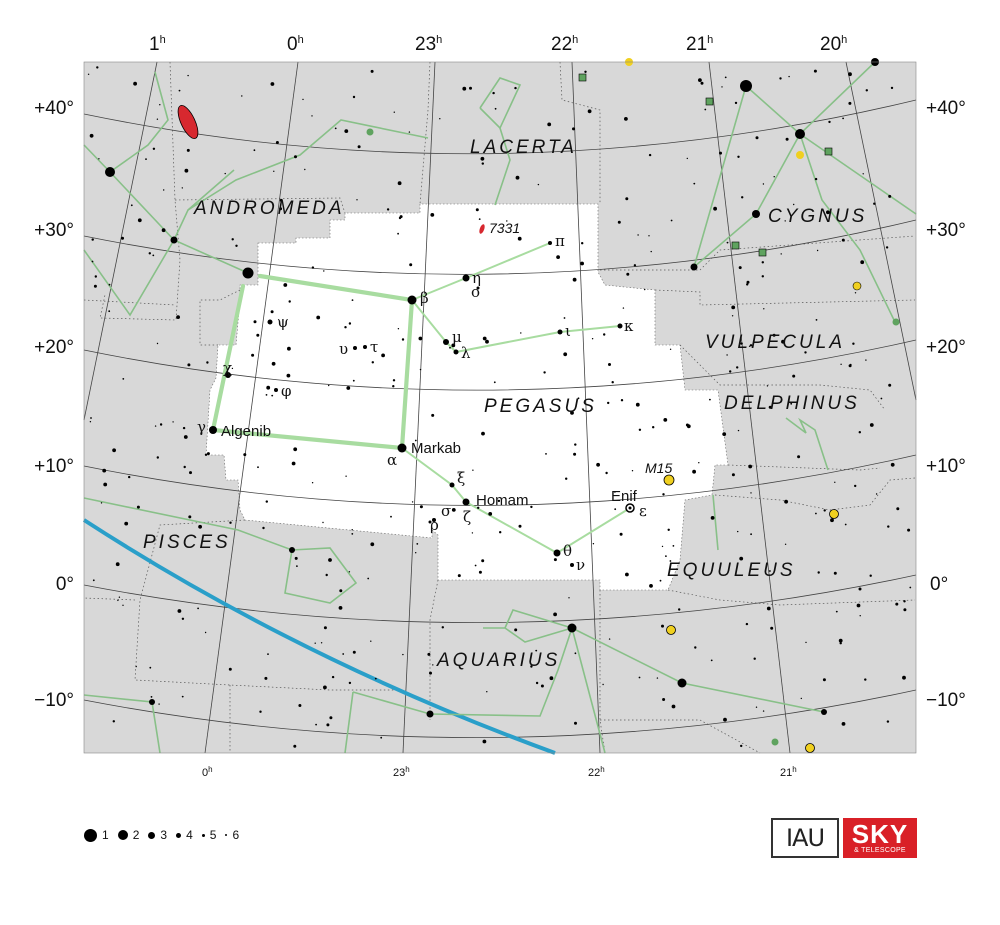  I want to click on dec-labels-left: +40° +30° +20° +10° 0° −10°, so click(54, 404).